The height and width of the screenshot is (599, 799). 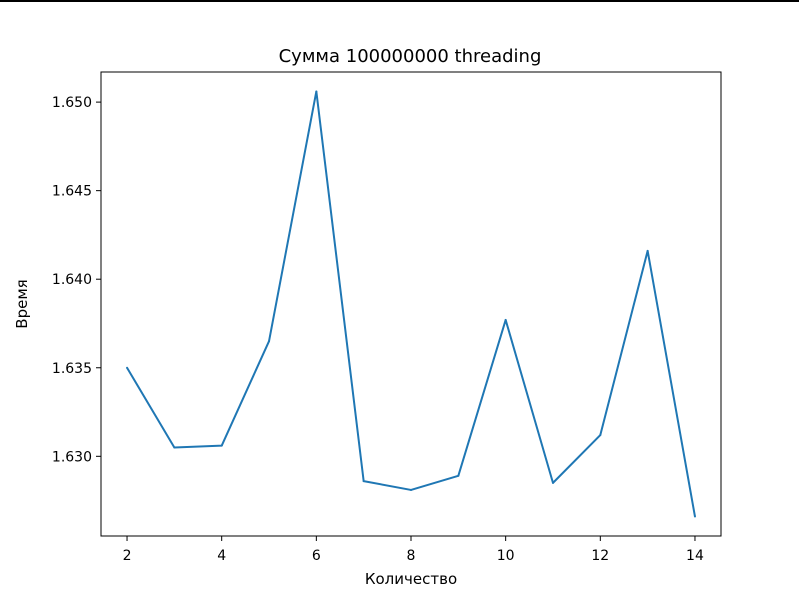 What do you see at coordinates (22, 303) in the screenshot?
I see `y-axis-label: Время` at bounding box center [22, 303].